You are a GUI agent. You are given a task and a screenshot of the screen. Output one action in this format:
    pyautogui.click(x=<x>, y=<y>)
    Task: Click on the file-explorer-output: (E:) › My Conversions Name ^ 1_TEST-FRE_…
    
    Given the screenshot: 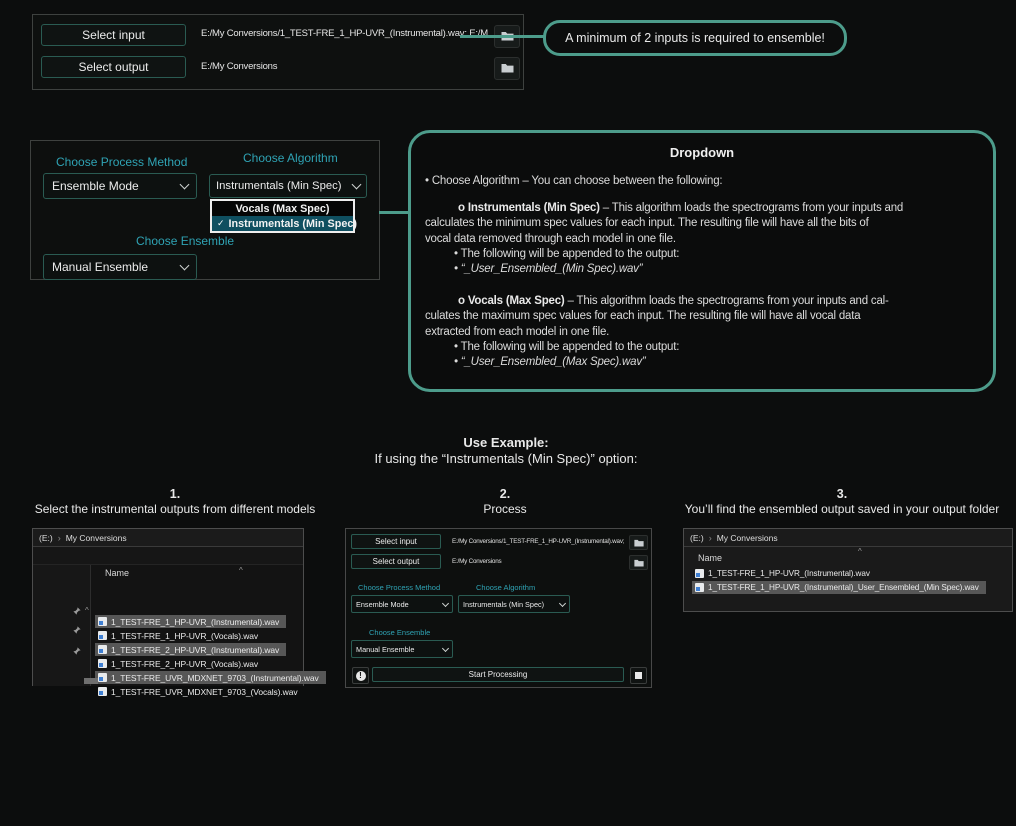 What is the action you would take?
    pyautogui.click(x=848, y=570)
    